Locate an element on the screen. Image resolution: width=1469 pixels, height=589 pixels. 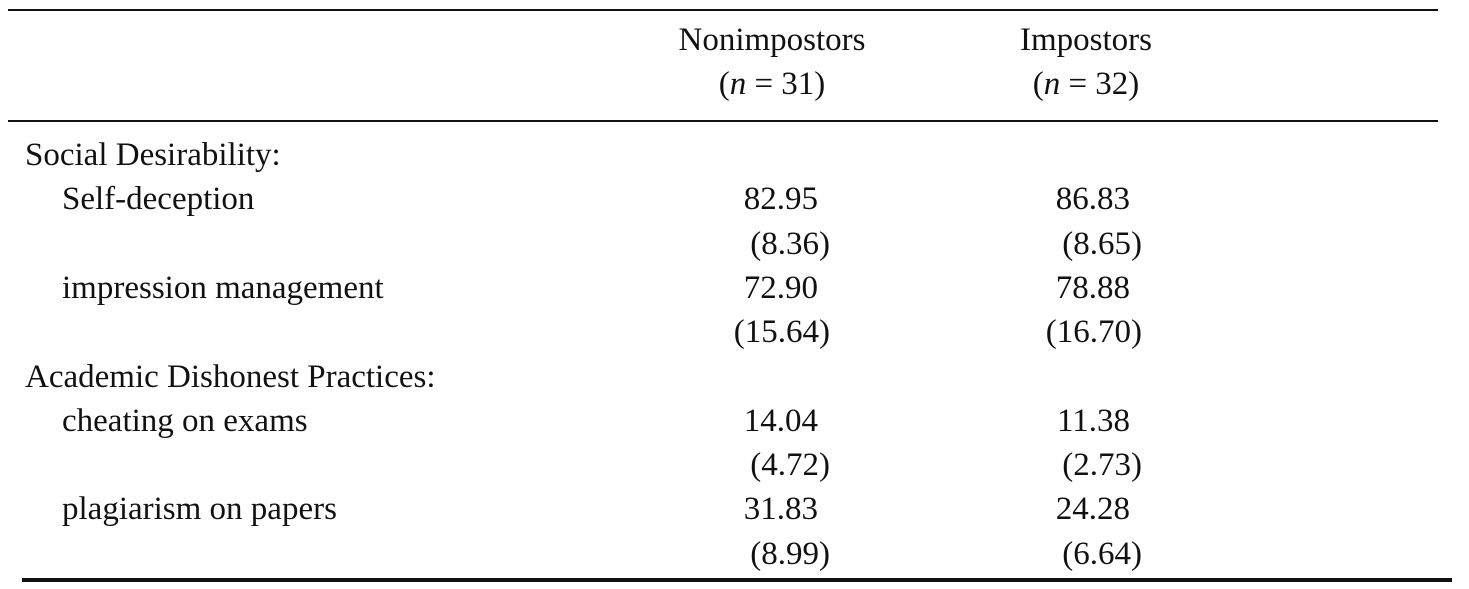
sd-value: (6.64) is located at coordinates (1102, 553).